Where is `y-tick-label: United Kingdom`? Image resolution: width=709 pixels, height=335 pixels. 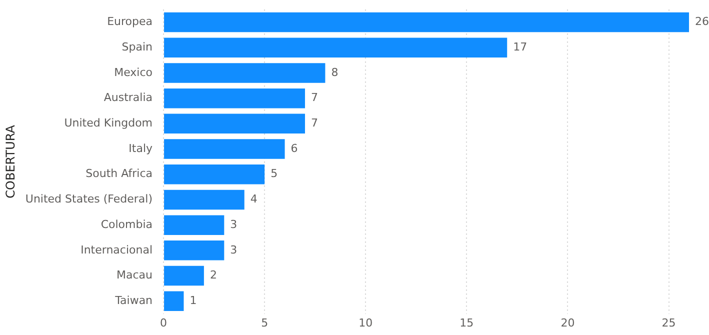 y-tick-label: United Kingdom is located at coordinates (108, 123).